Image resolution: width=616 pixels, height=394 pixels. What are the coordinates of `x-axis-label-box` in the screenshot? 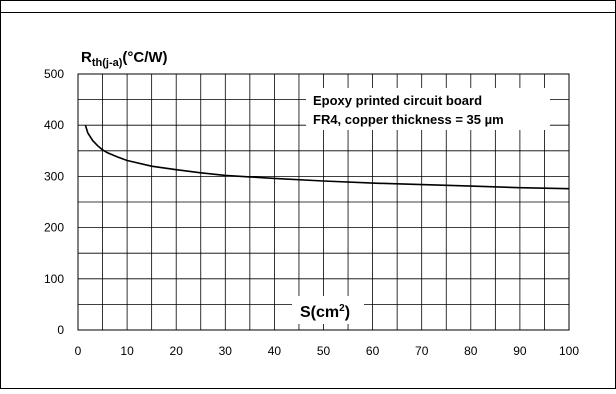 It's located at (328, 310).